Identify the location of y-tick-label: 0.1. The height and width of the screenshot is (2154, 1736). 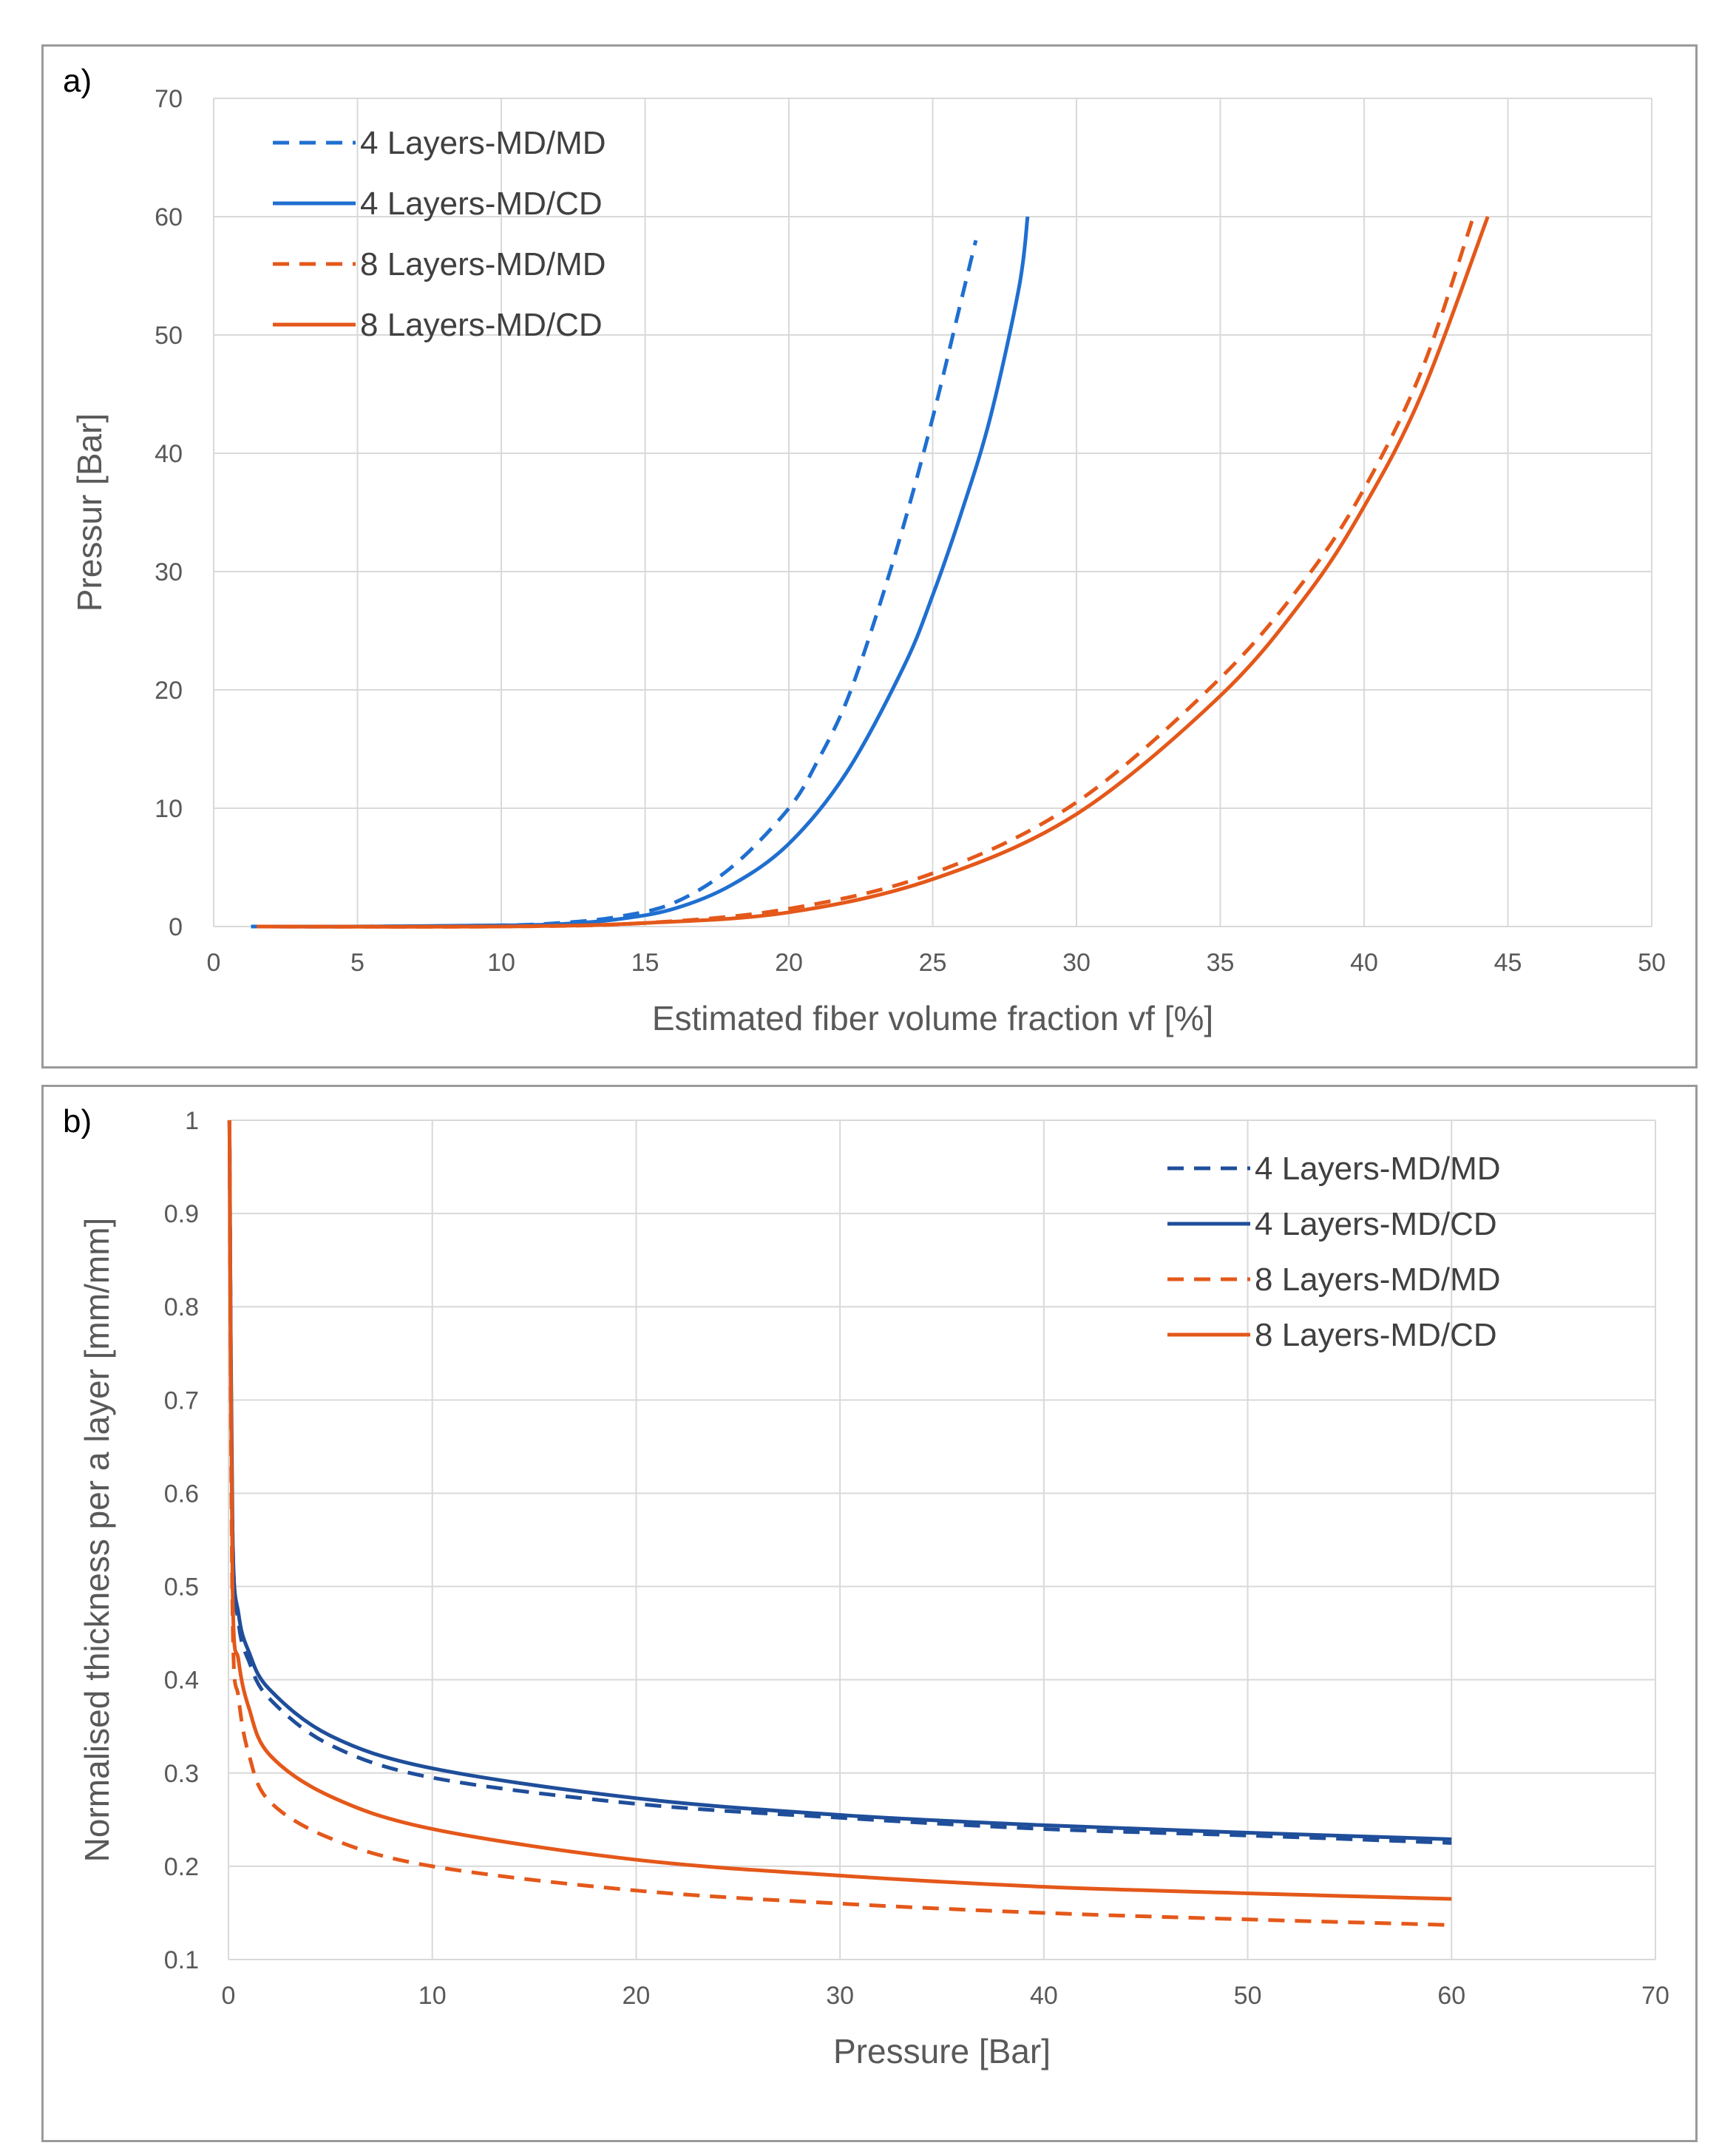
(181, 1960).